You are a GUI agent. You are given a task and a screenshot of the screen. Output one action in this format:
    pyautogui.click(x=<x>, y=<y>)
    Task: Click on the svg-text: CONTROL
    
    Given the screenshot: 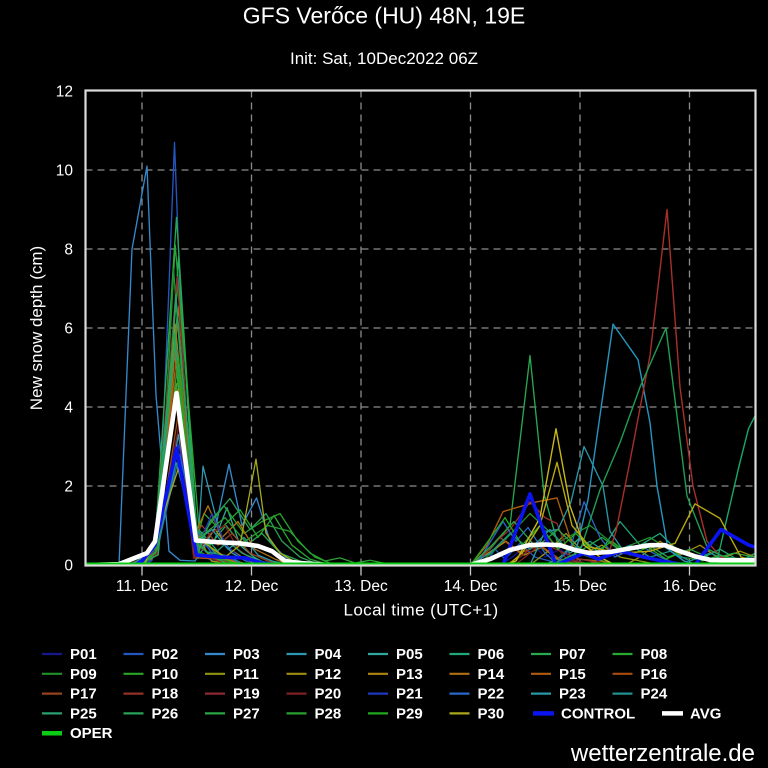 What is the action you would take?
    pyautogui.click(x=598, y=713)
    